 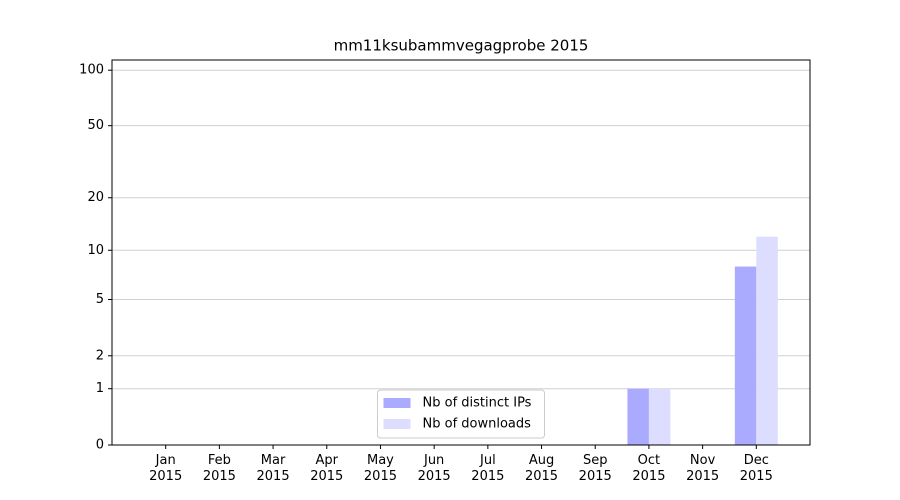 What do you see at coordinates (488, 468) in the screenshot?
I see `x-tick-label: Jul 2015` at bounding box center [488, 468].